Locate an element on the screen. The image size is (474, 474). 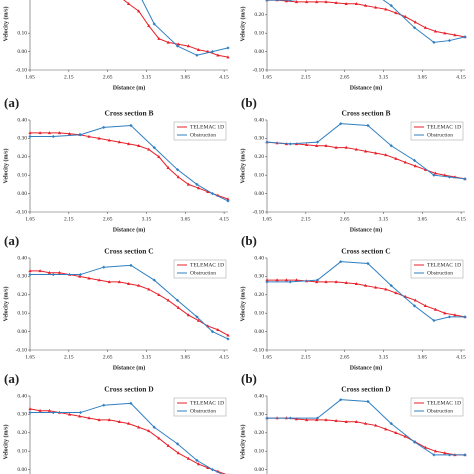
y-tick-label: -0.10 is located at coordinates (259, 212).